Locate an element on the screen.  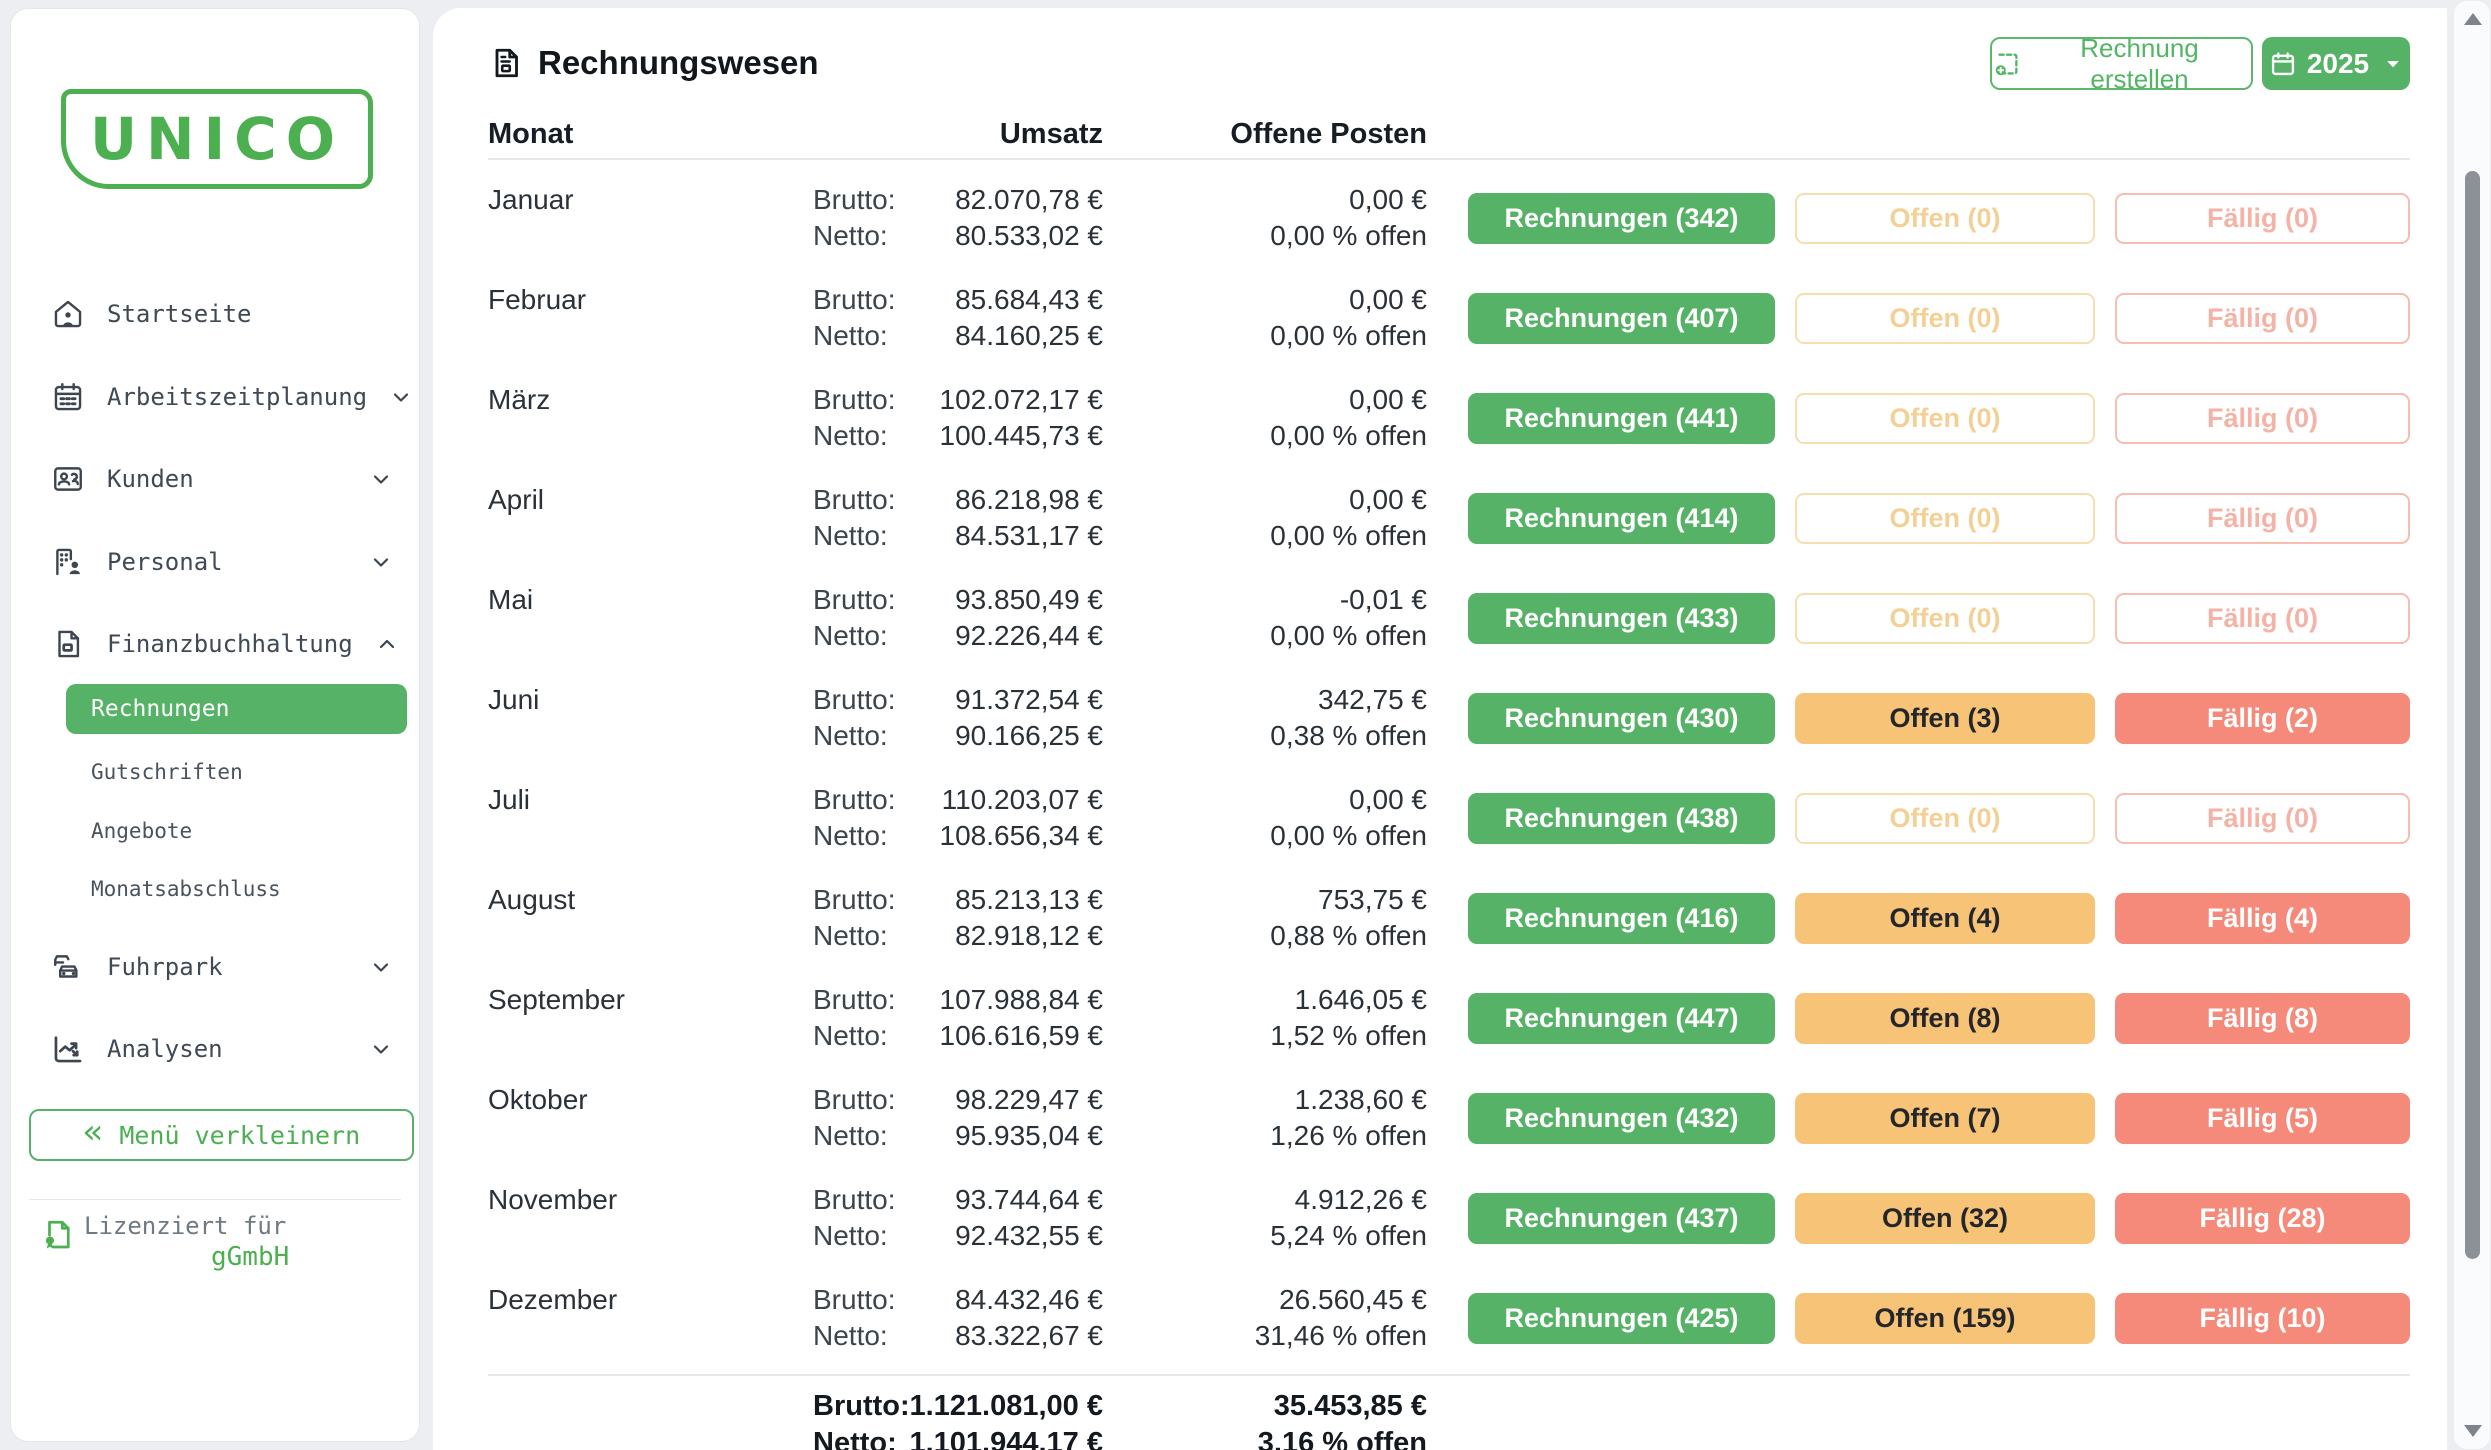
scrollbar-track is located at coordinates (2472, 725).